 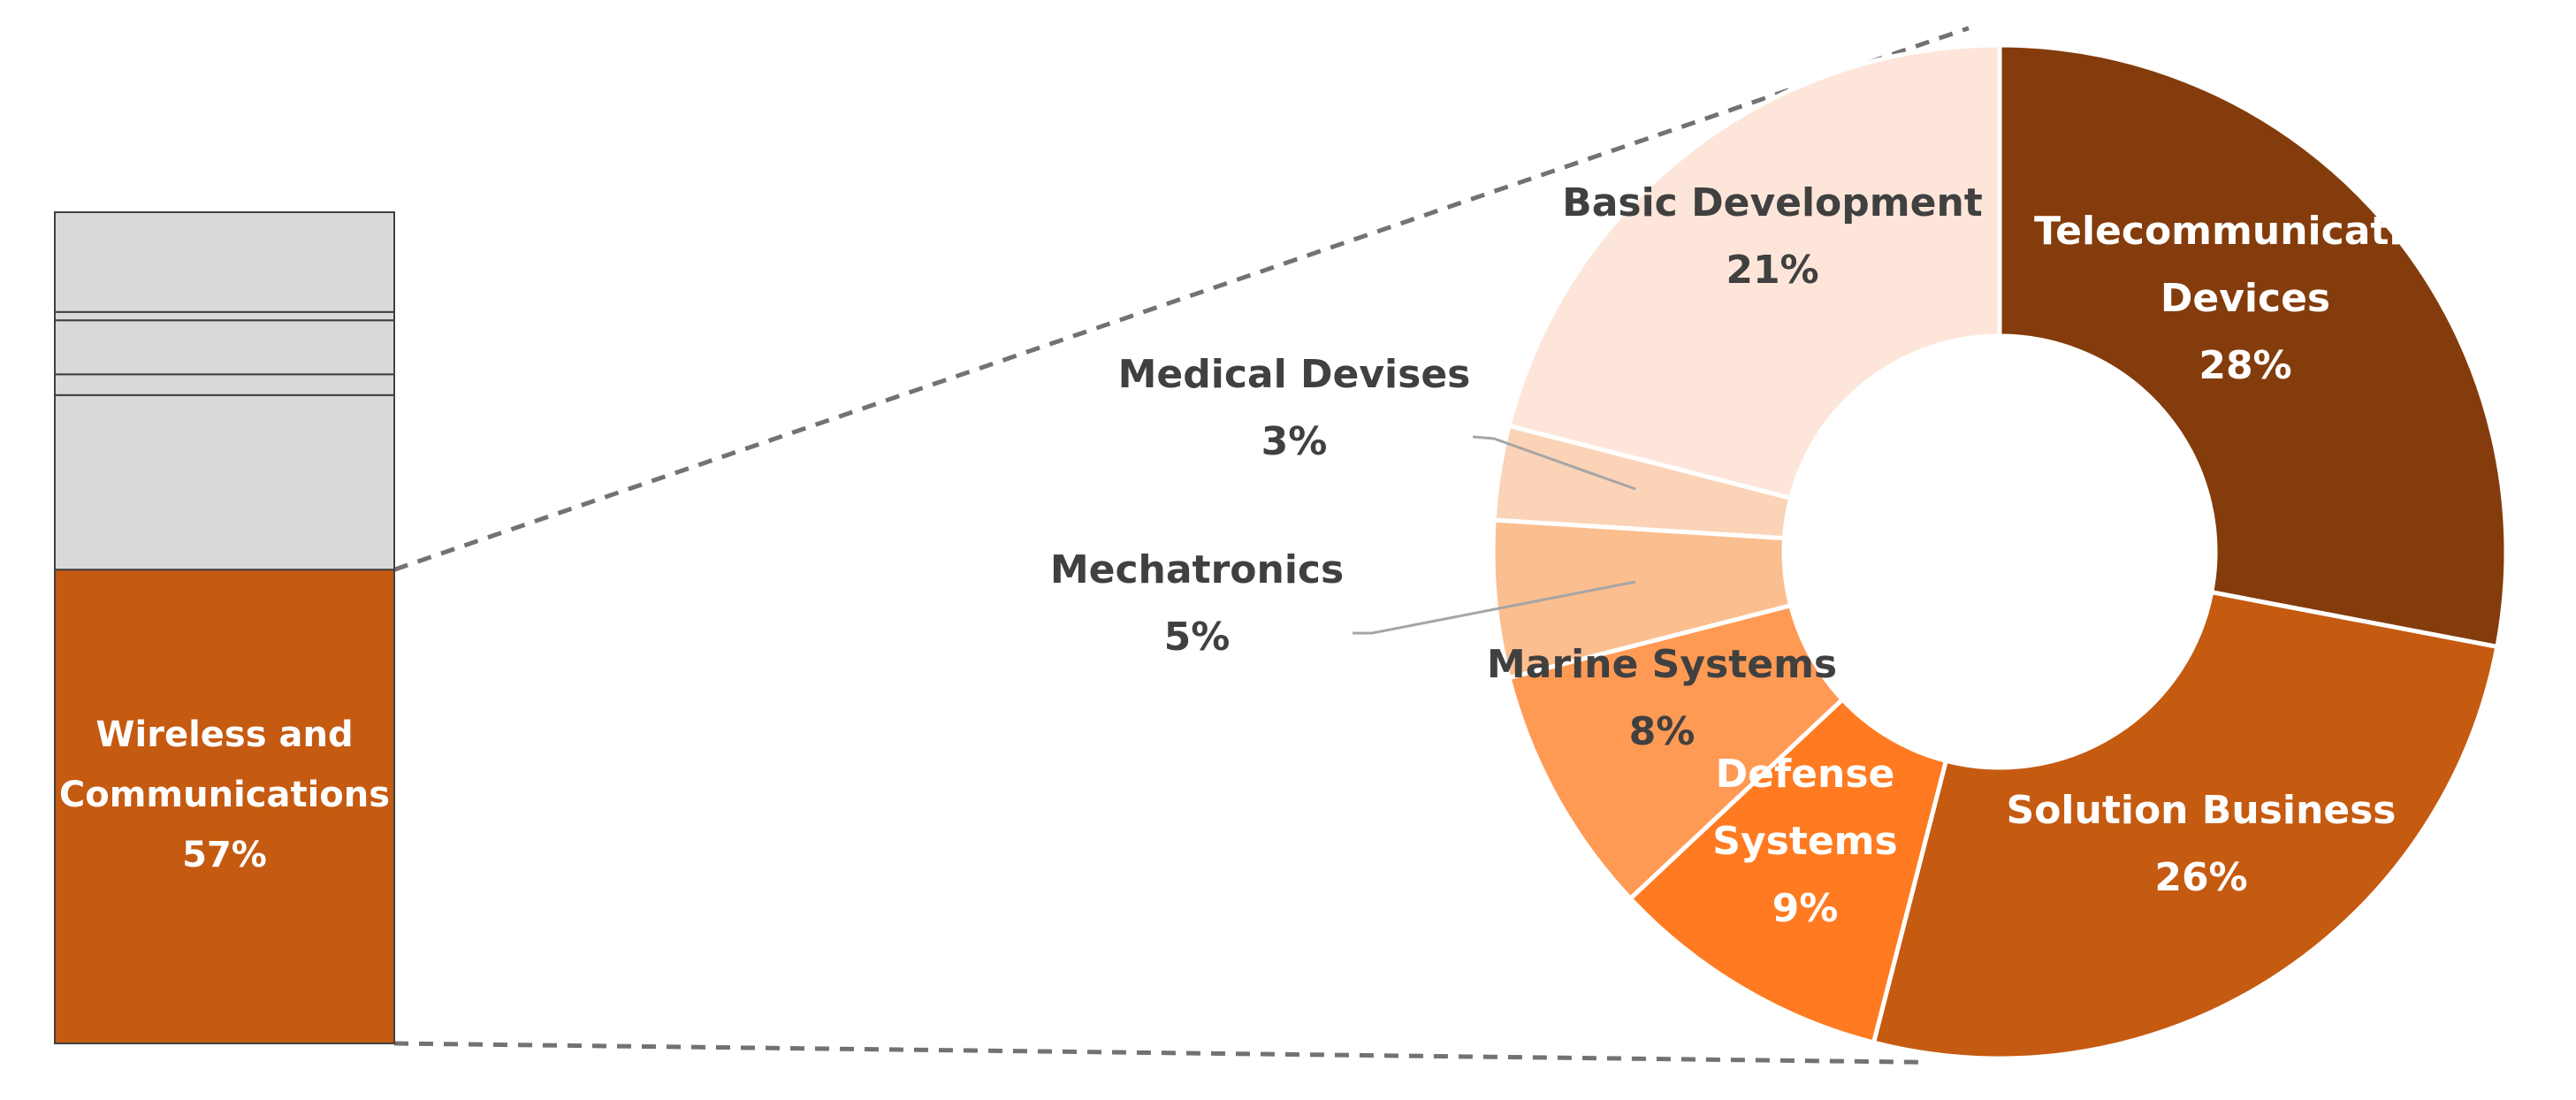 I want to click on slice-label-basic-development-percent: 21%, so click(x=1772, y=270).